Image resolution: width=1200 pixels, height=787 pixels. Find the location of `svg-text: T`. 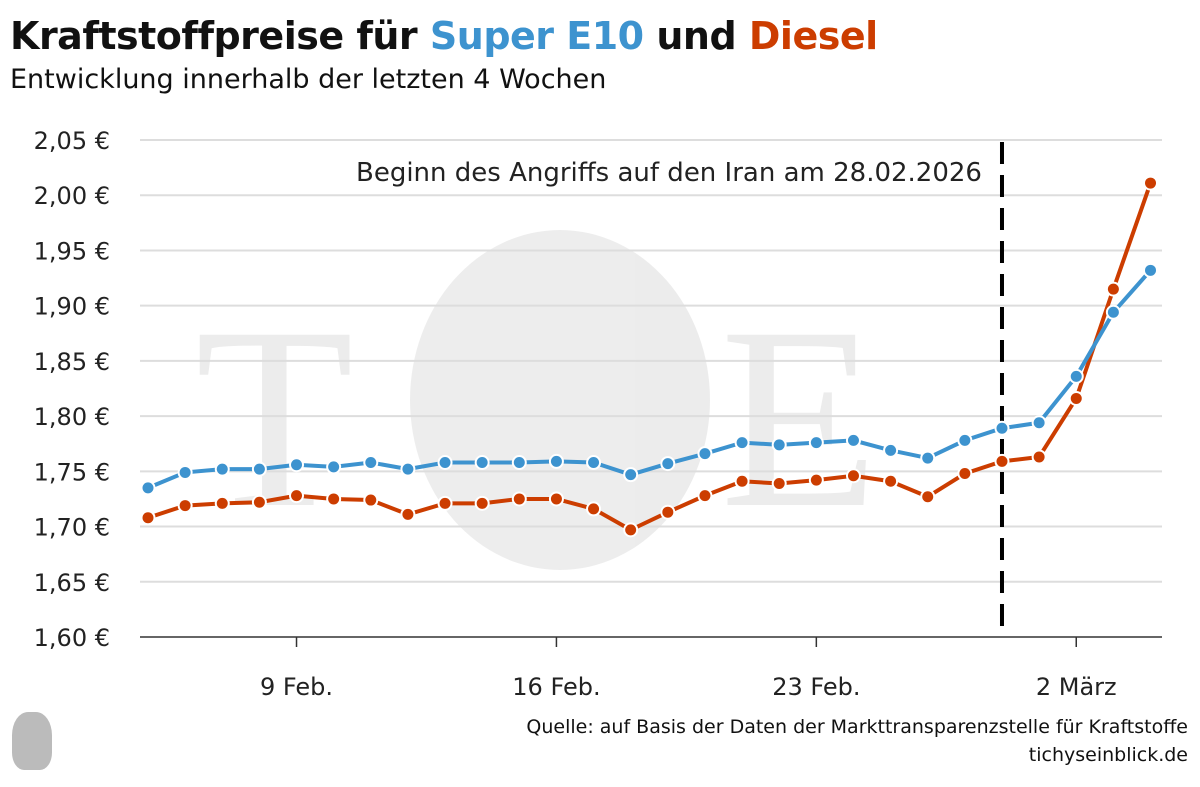

svg-text: T is located at coordinates (274, 418).